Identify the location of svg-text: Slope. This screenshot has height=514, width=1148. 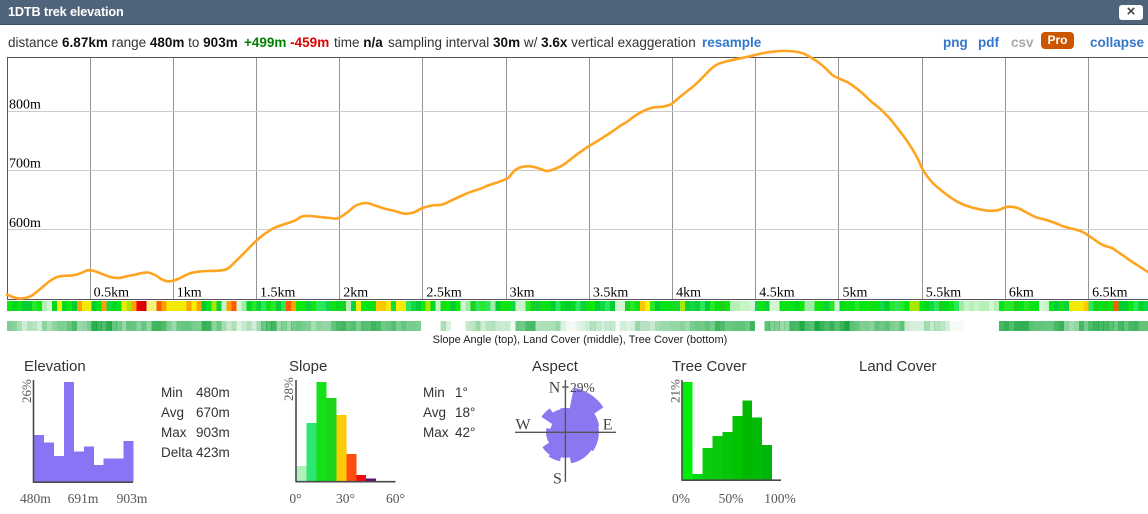
(308, 366).